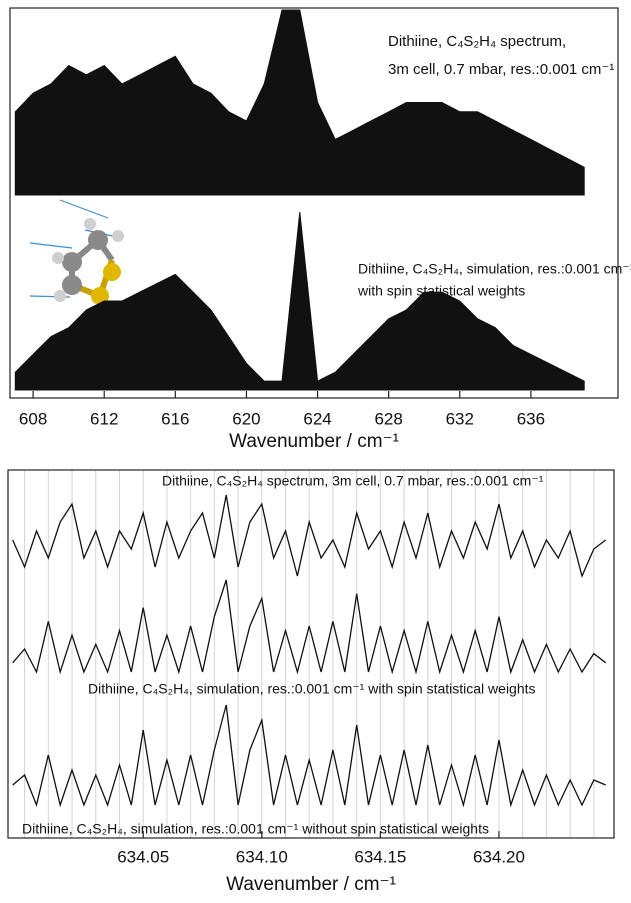  Describe the element at coordinates (262, 856) in the screenshot. I see `x-tick-label: 634.10` at that location.